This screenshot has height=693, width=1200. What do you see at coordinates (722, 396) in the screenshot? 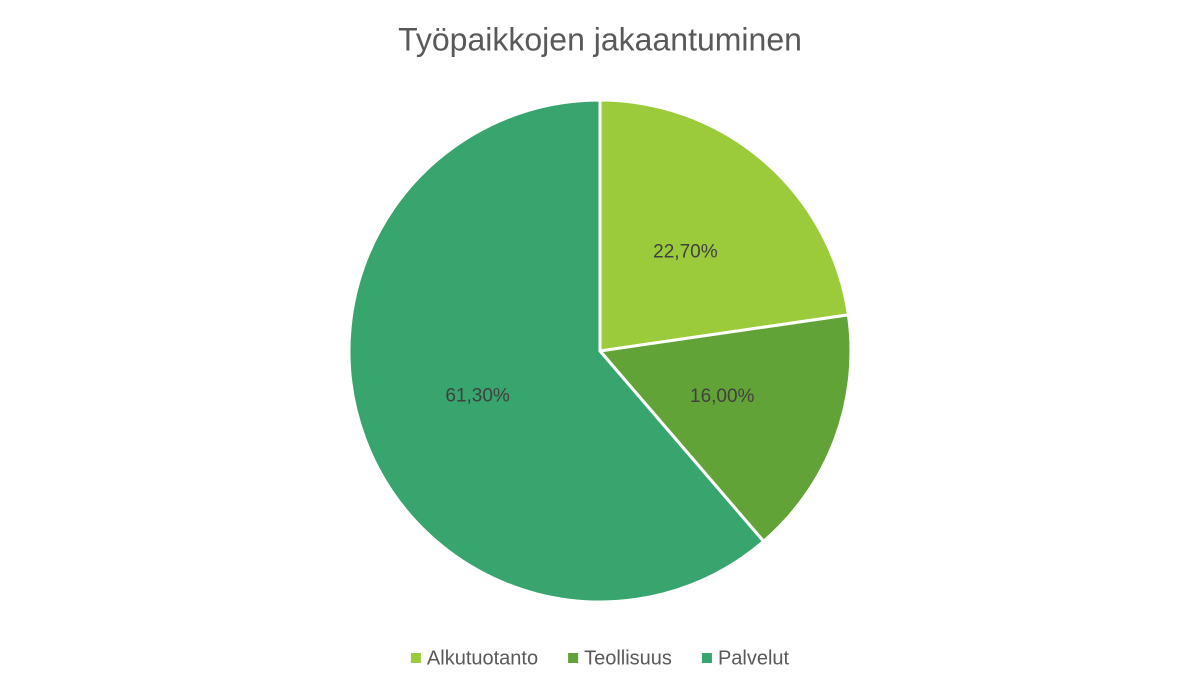
I see `value-label: 16,00%` at bounding box center [722, 396].